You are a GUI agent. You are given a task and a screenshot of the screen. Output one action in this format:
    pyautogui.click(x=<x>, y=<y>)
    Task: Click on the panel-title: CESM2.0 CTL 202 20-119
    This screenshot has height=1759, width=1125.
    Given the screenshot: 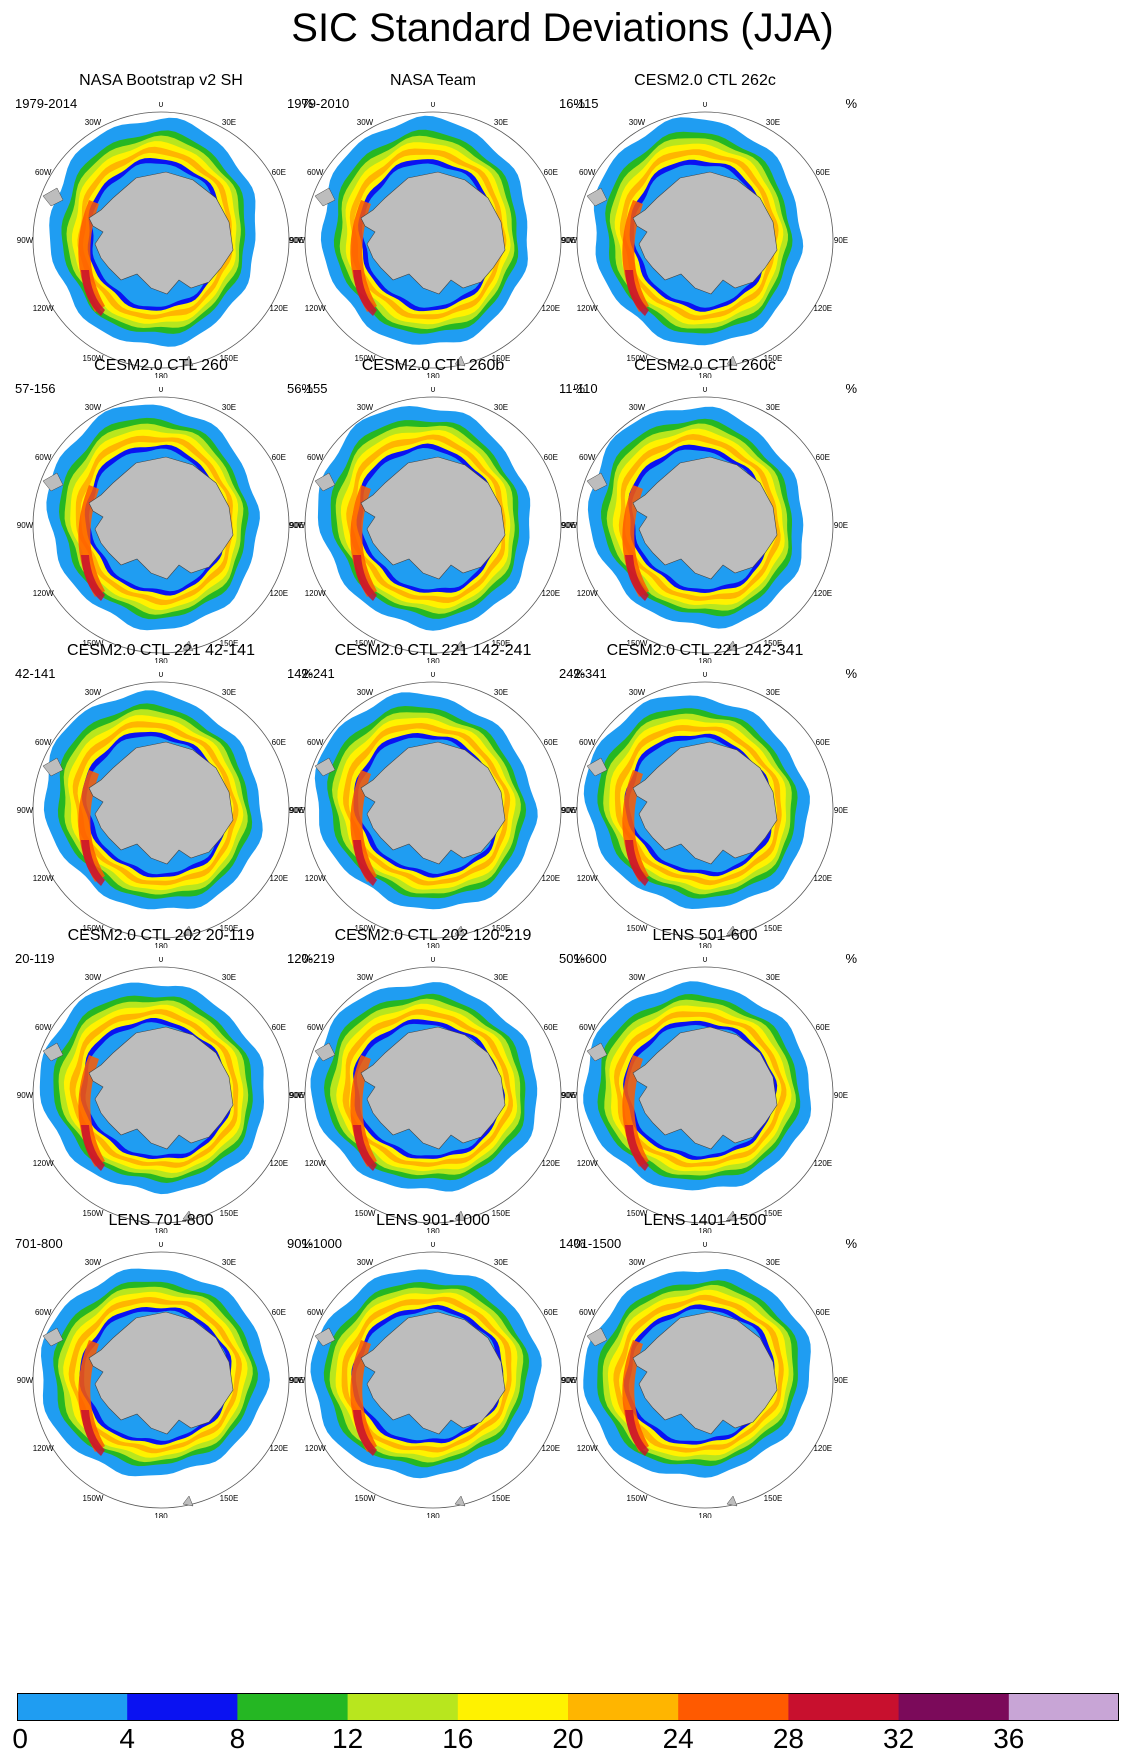 What is the action you would take?
    pyautogui.click(x=161, y=935)
    